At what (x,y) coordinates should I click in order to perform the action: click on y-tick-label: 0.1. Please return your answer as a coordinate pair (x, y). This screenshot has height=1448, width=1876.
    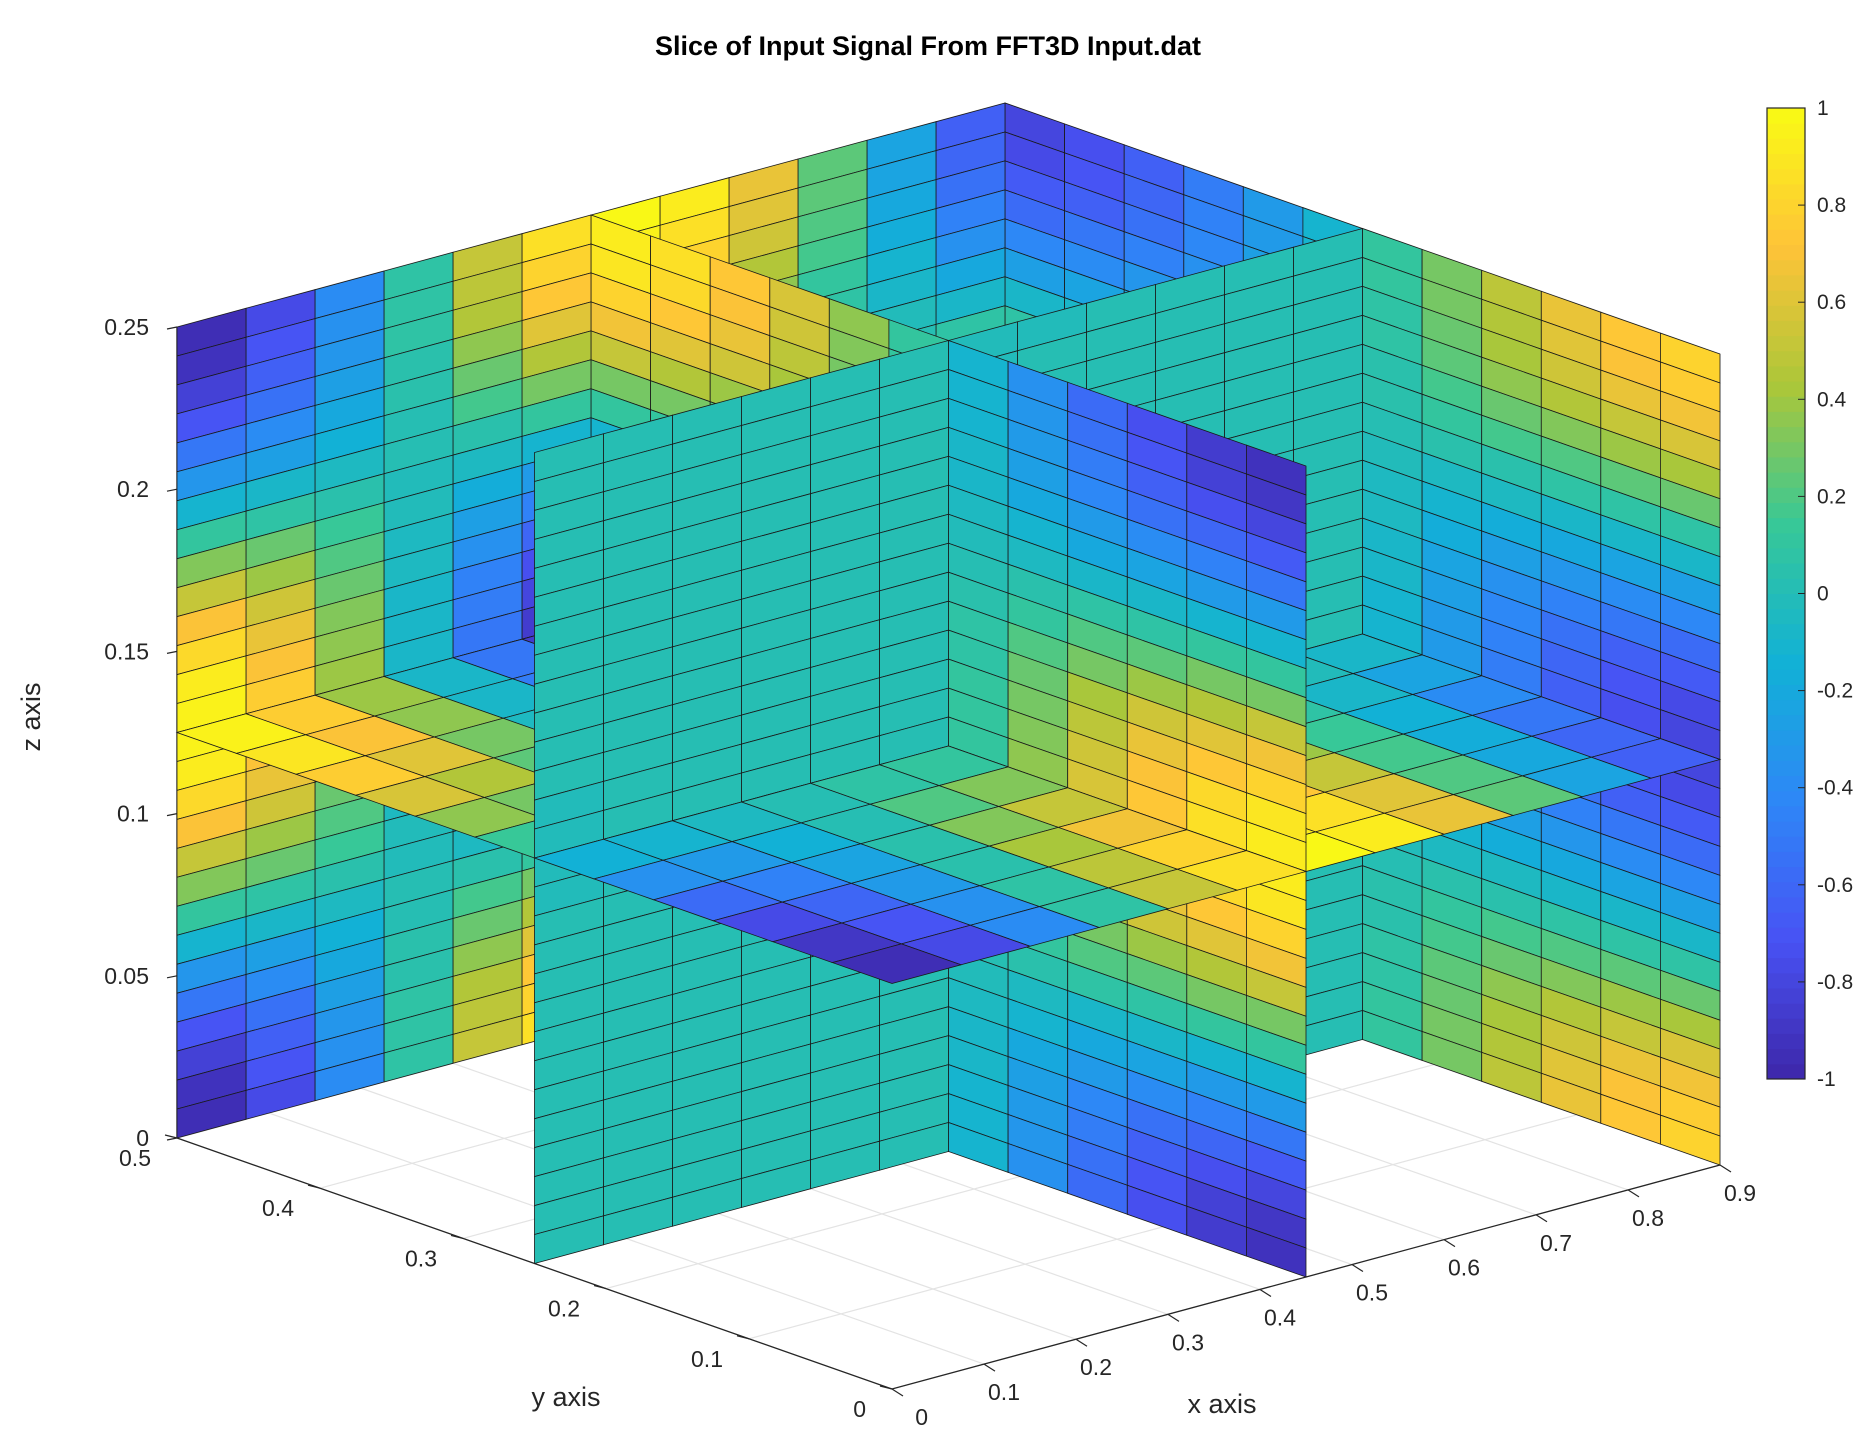
    Looking at the image, I should click on (707, 1359).